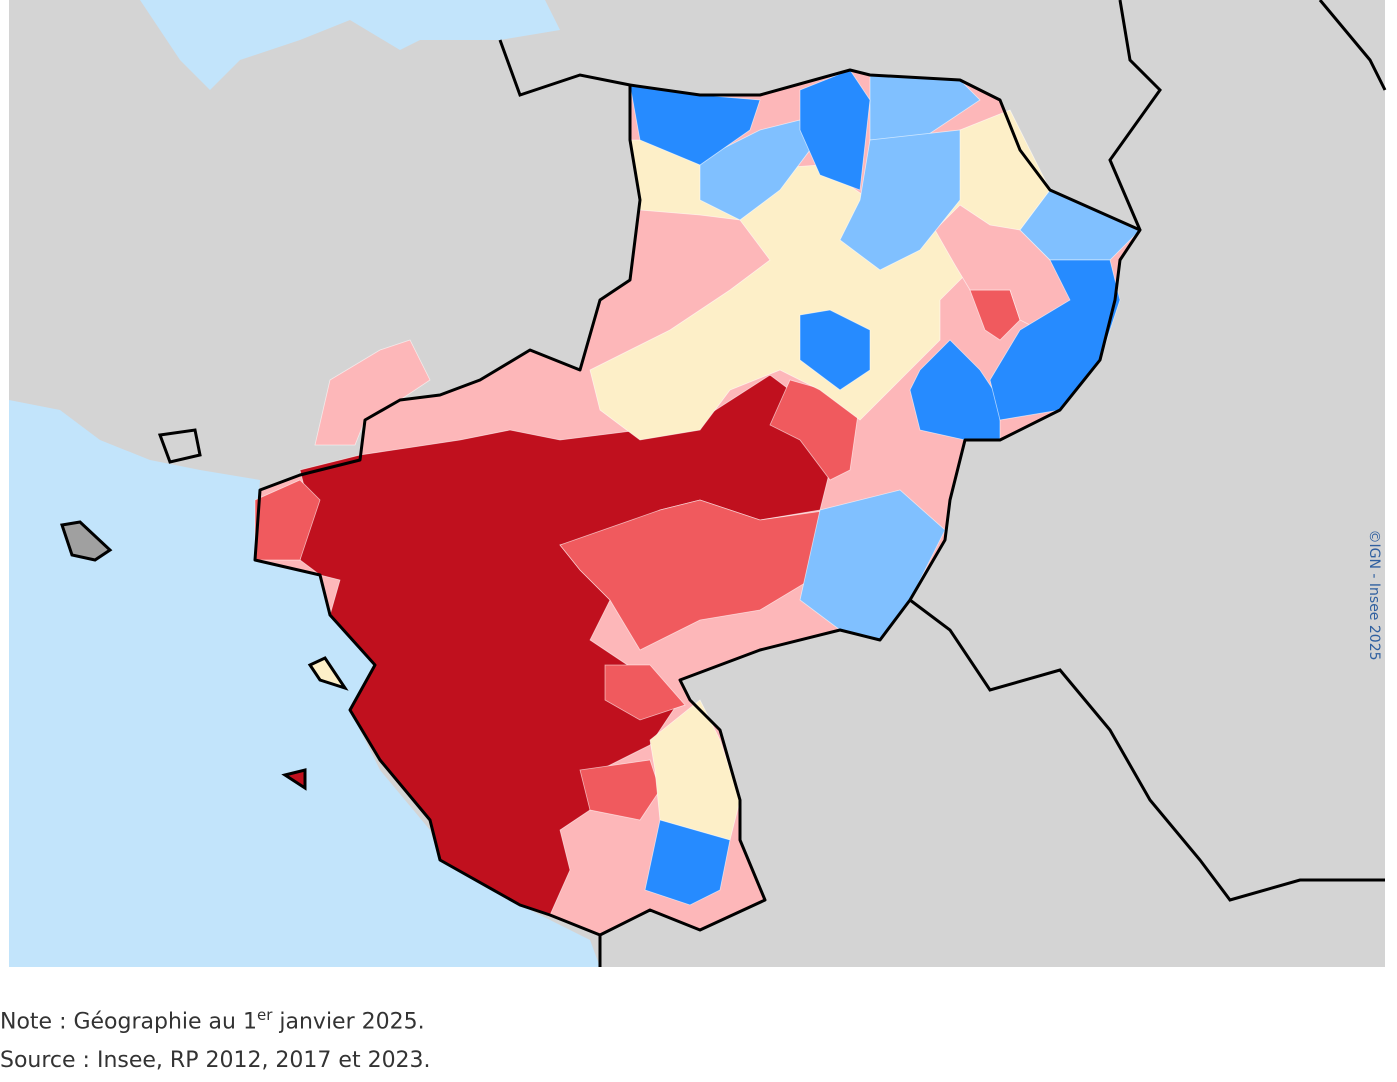  What do you see at coordinates (128, 1022) in the screenshot?
I see `note-text: Note : Géographie au 1` at bounding box center [128, 1022].